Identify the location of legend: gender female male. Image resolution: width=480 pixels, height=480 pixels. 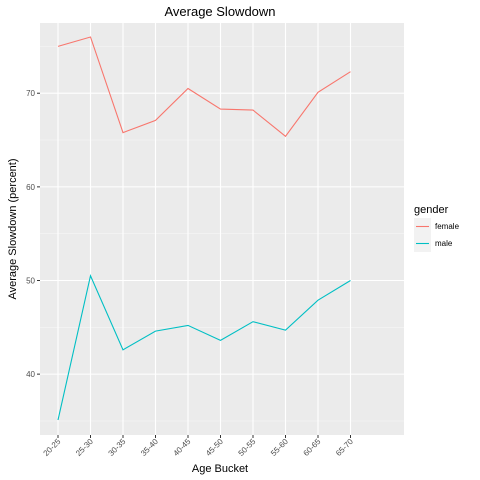
(437, 228).